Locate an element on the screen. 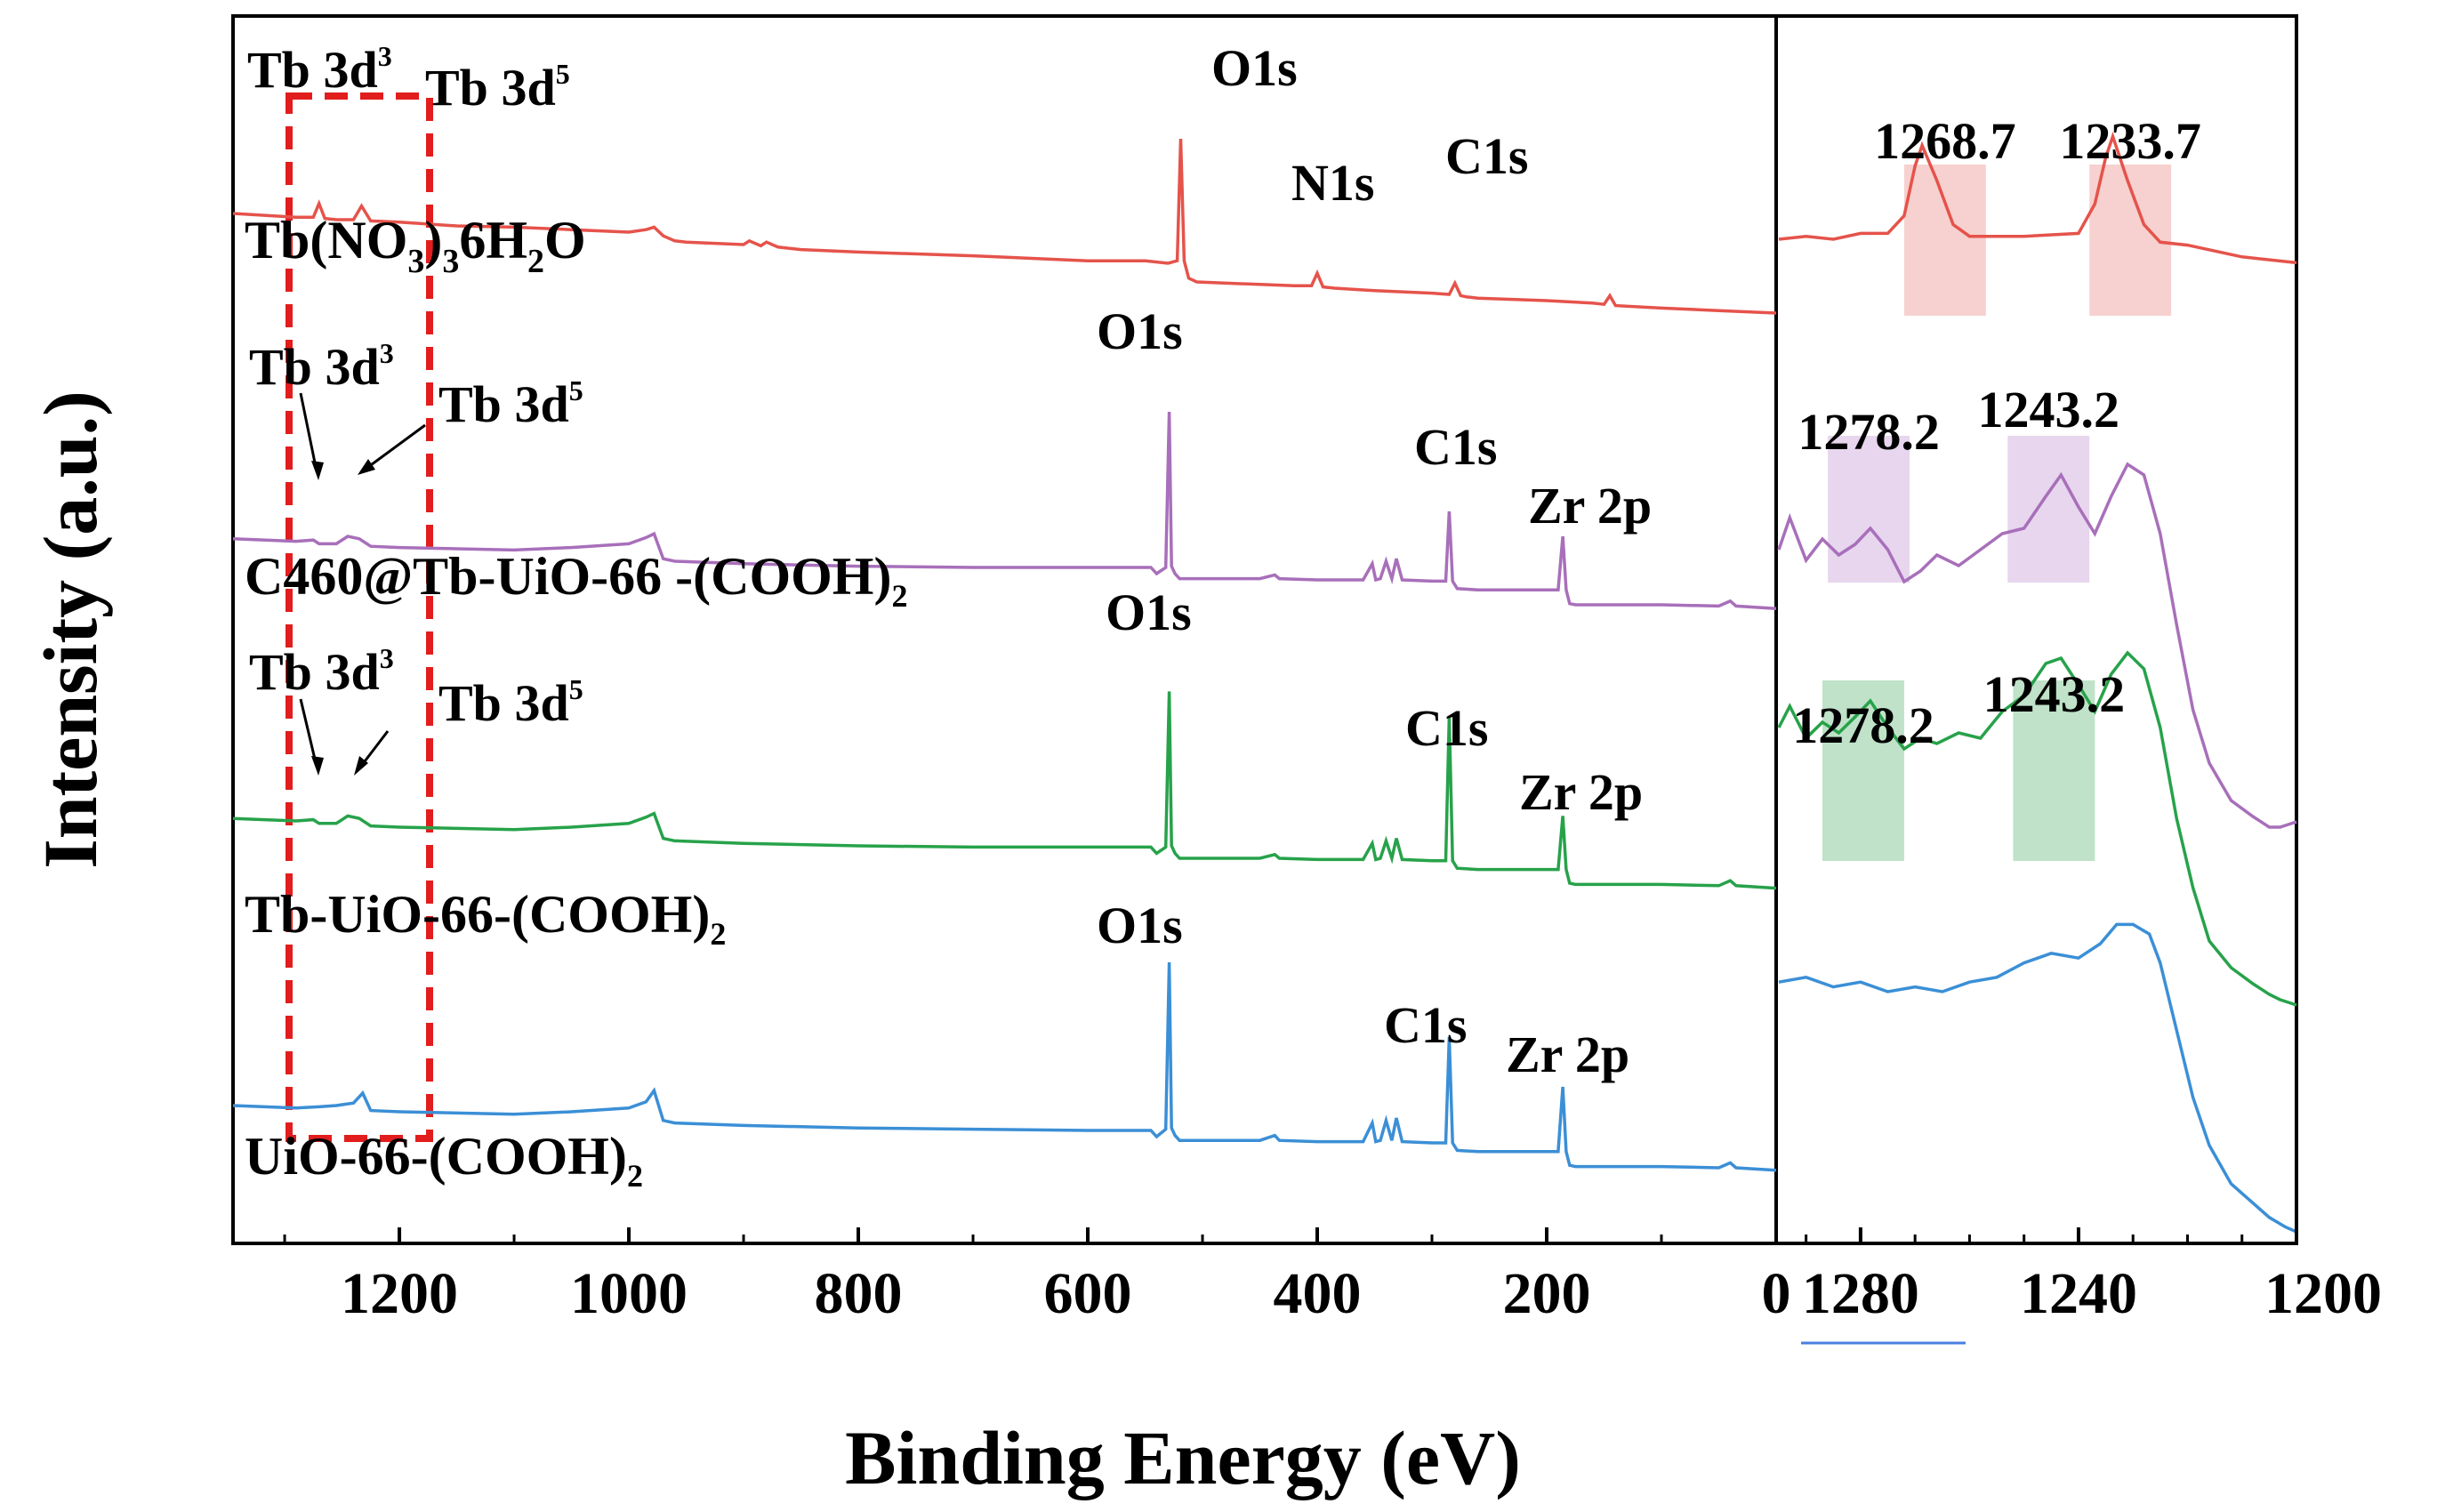 This screenshot has width=2437, height=1512. main-tick-label: 1200 is located at coordinates (399, 1294).